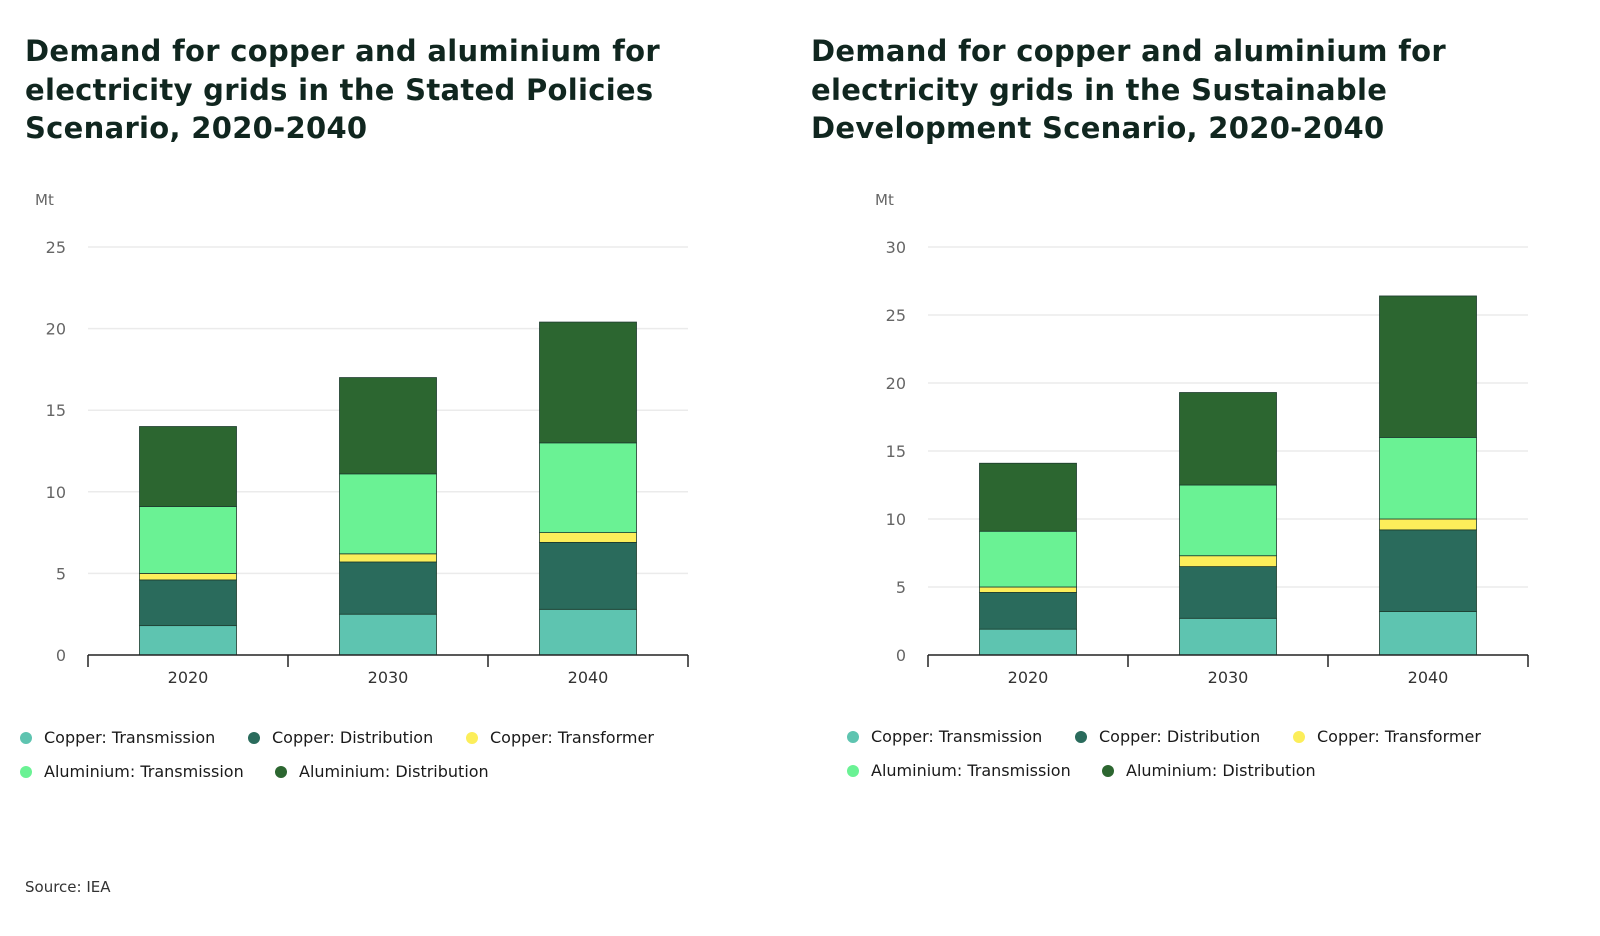  Describe the element at coordinates (884, 200) in the screenshot. I see `y-axis-unit-right: Mt` at that location.